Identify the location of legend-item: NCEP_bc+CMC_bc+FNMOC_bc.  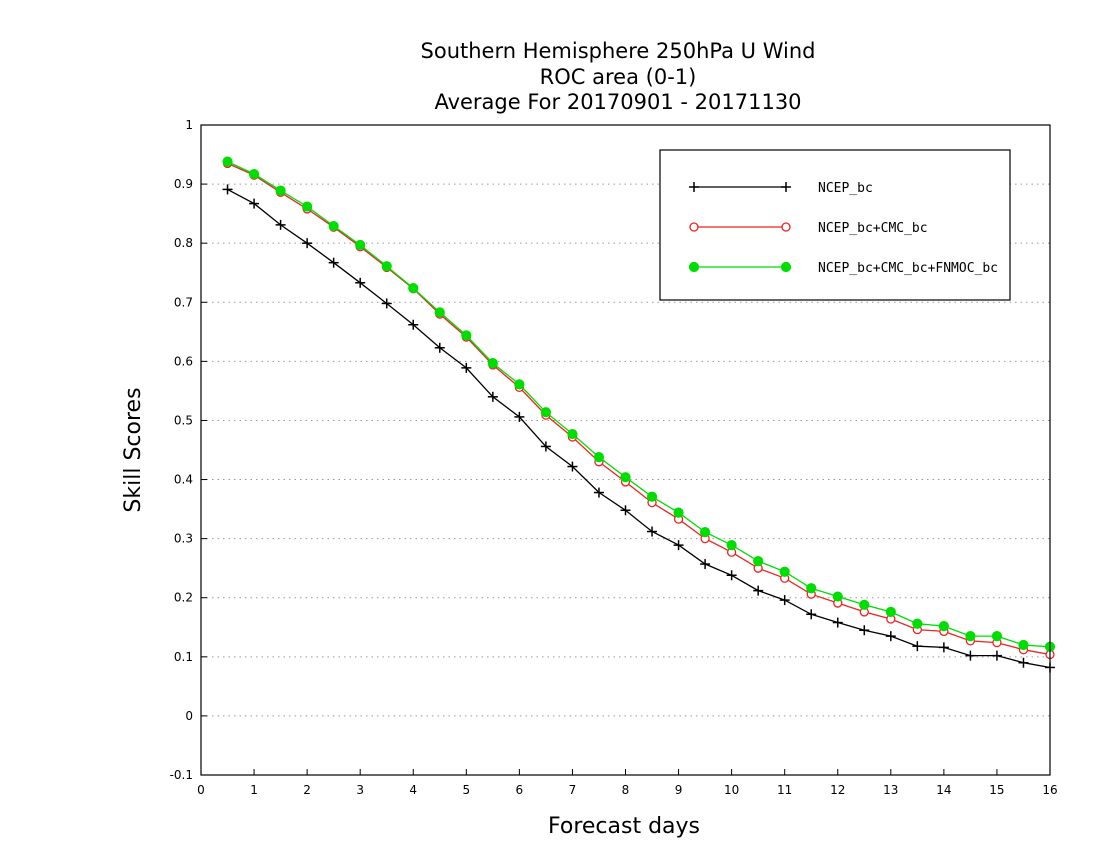
(843, 268).